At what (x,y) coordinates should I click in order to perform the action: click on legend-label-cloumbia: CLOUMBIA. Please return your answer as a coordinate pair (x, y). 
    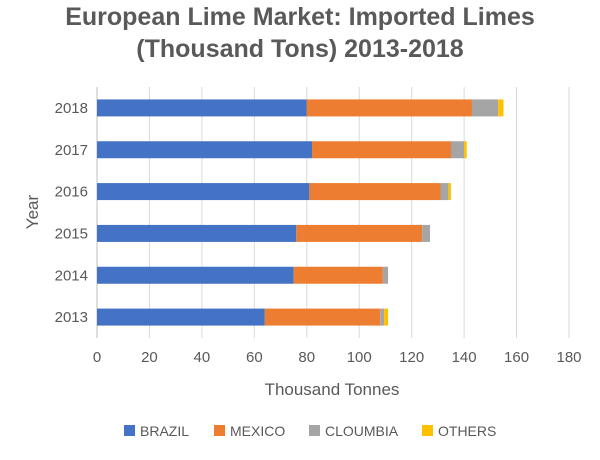
    Looking at the image, I should click on (362, 431).